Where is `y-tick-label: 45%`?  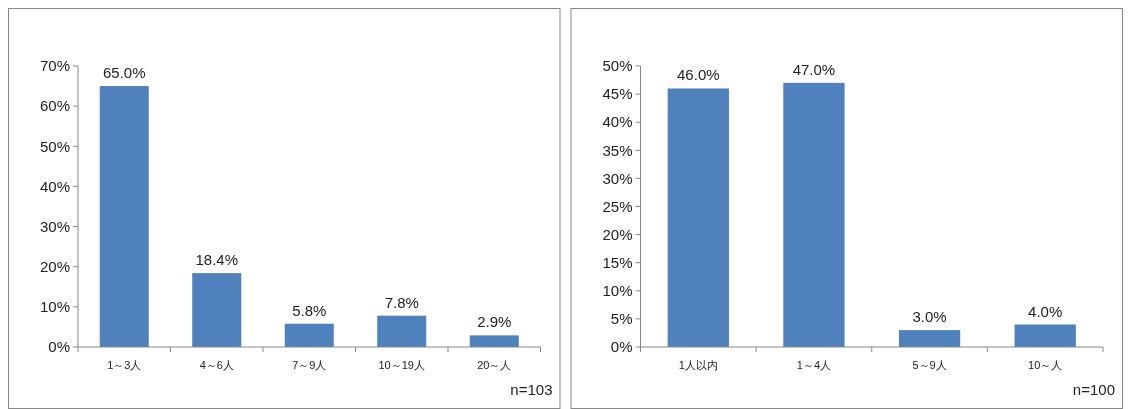 y-tick-label: 45% is located at coordinates (617, 94).